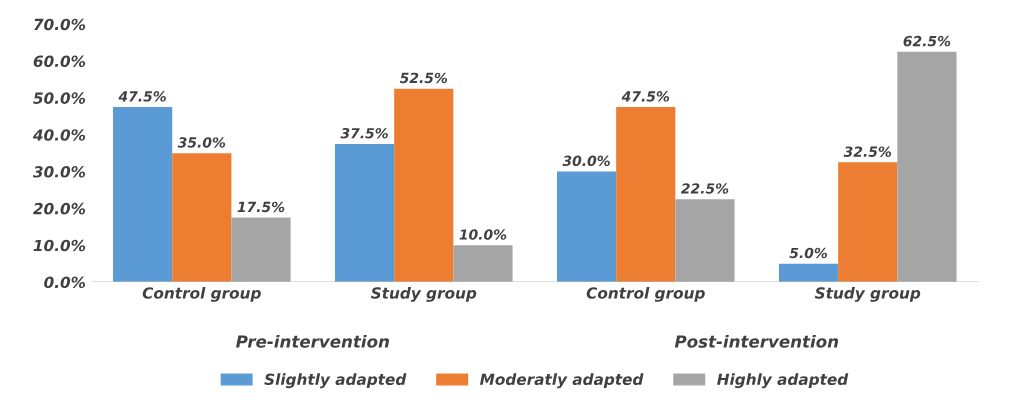 This screenshot has height=403, width=1009. Describe the element at coordinates (423, 78) in the screenshot. I see `data-label: 52.5%` at that location.